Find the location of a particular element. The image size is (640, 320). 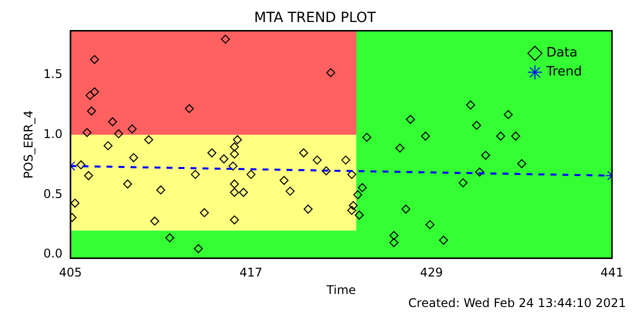

x-tick-label: 441 is located at coordinates (612, 273).